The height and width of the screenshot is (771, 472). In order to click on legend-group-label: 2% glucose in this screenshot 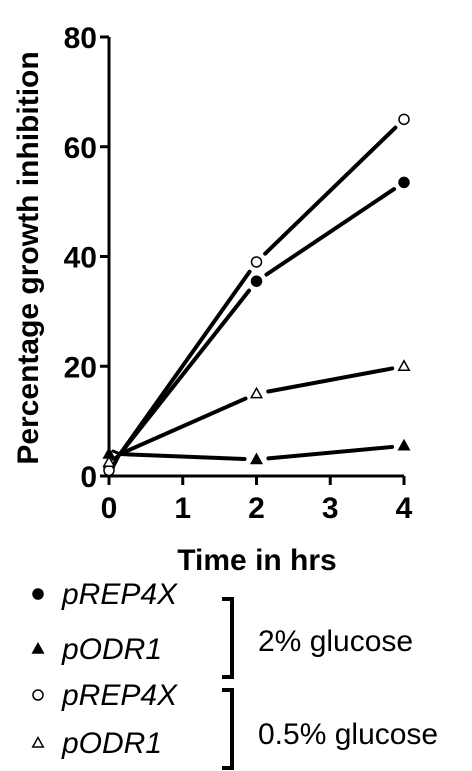, I will do `click(335, 641)`.